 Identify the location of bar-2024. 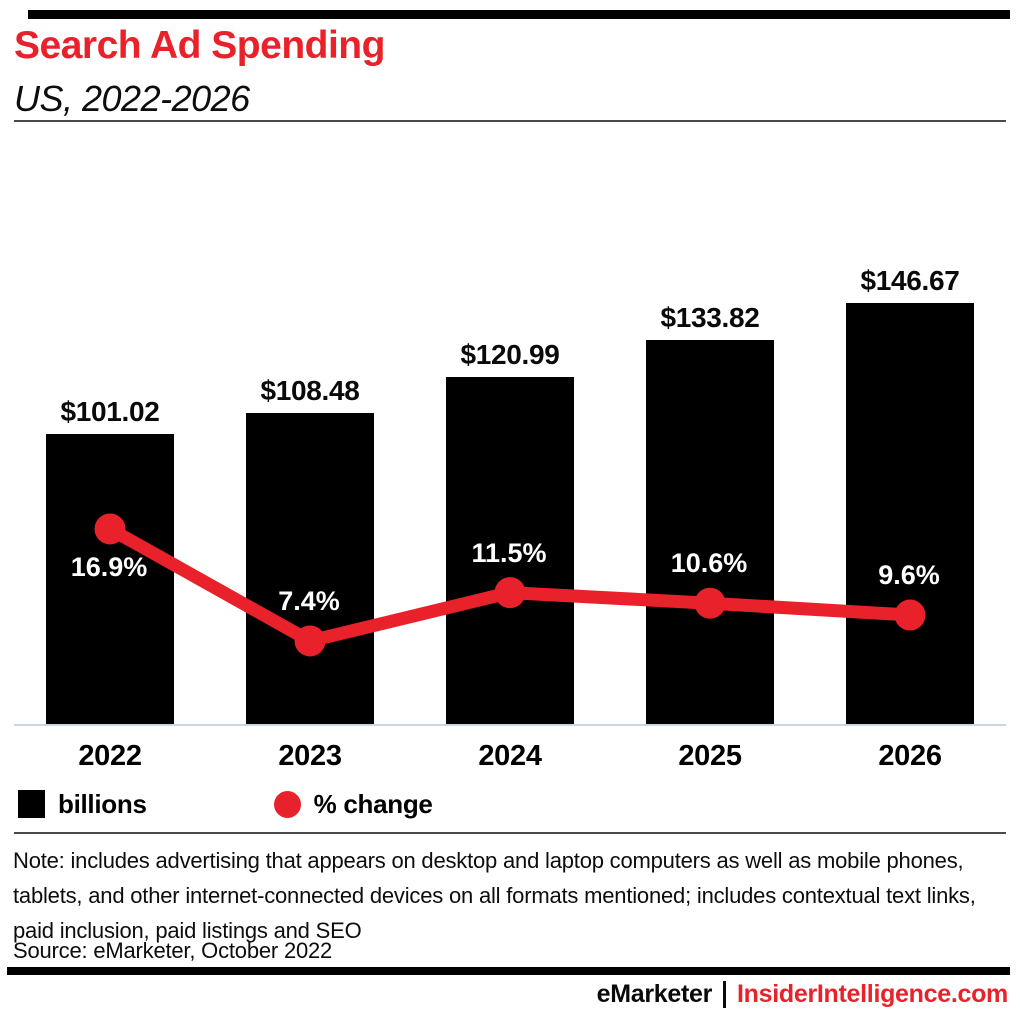
(510, 550).